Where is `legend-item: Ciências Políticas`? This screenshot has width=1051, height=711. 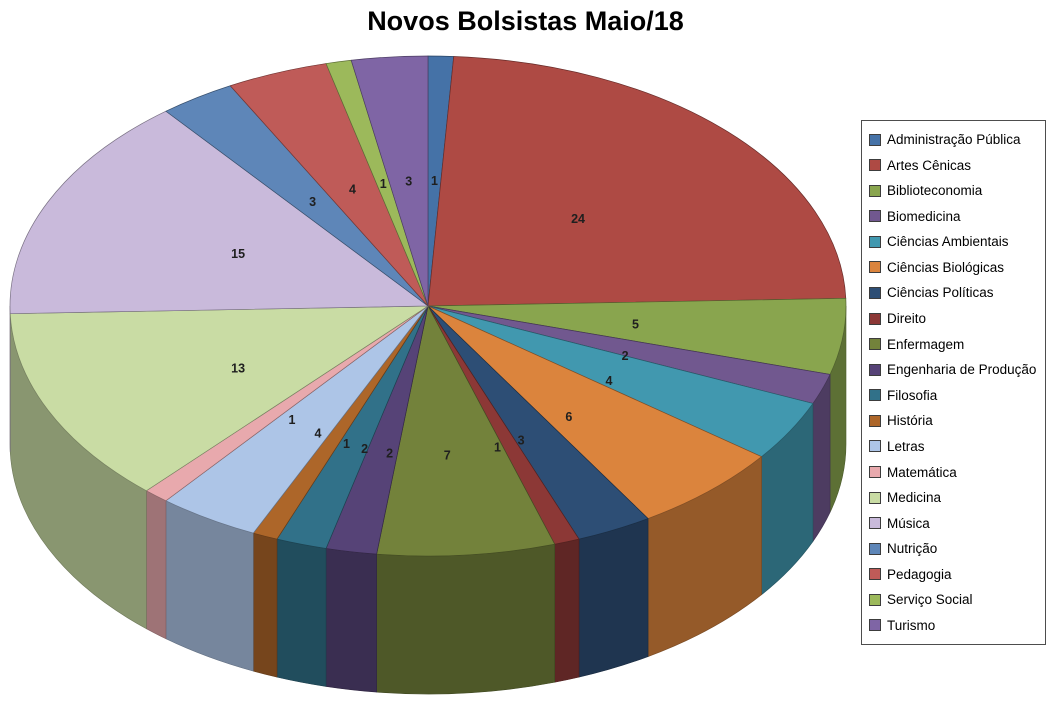 legend-item: Ciências Políticas is located at coordinates (953, 292).